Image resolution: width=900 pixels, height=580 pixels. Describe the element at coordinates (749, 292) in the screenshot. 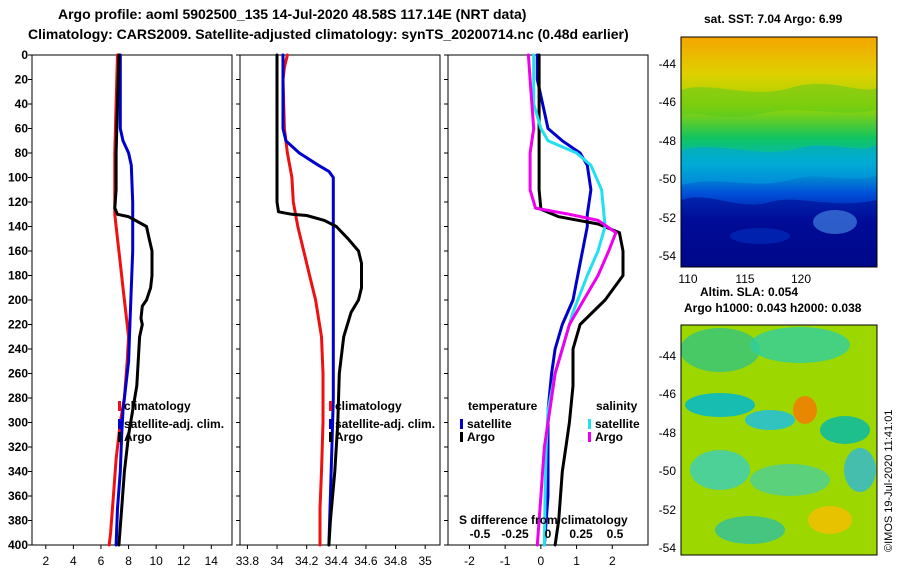

I see `sla-title-1: Altim. SLA: 0.054` at that location.